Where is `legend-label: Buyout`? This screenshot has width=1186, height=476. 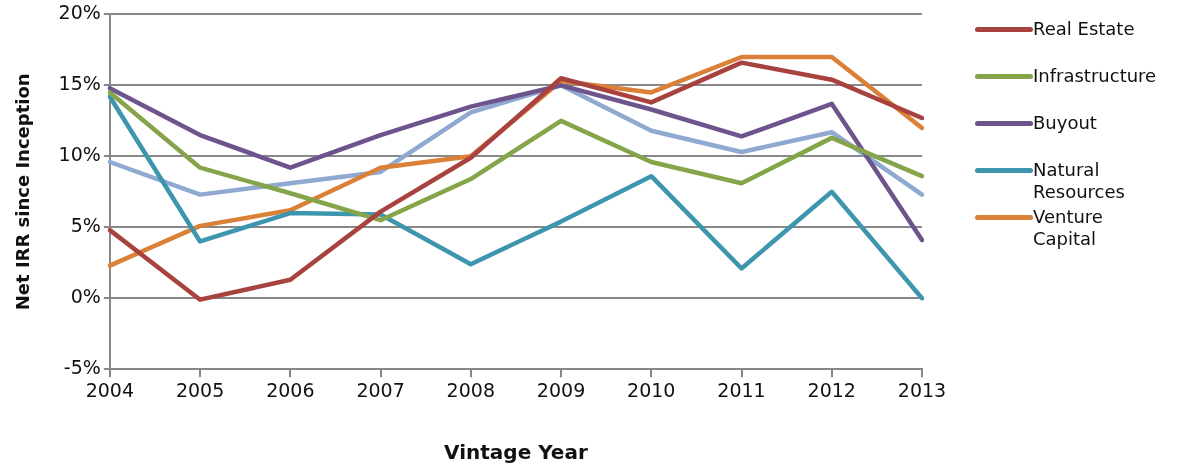
legend-label: Buyout is located at coordinates (1065, 123).